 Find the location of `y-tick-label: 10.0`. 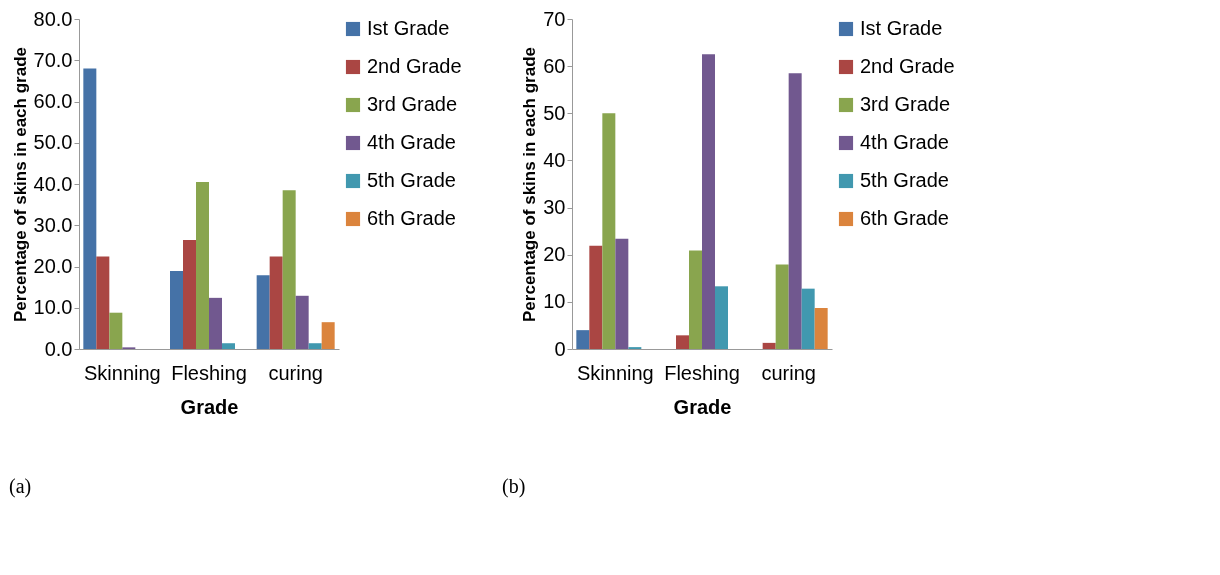

y-tick-label: 10.0 is located at coordinates (53, 307).